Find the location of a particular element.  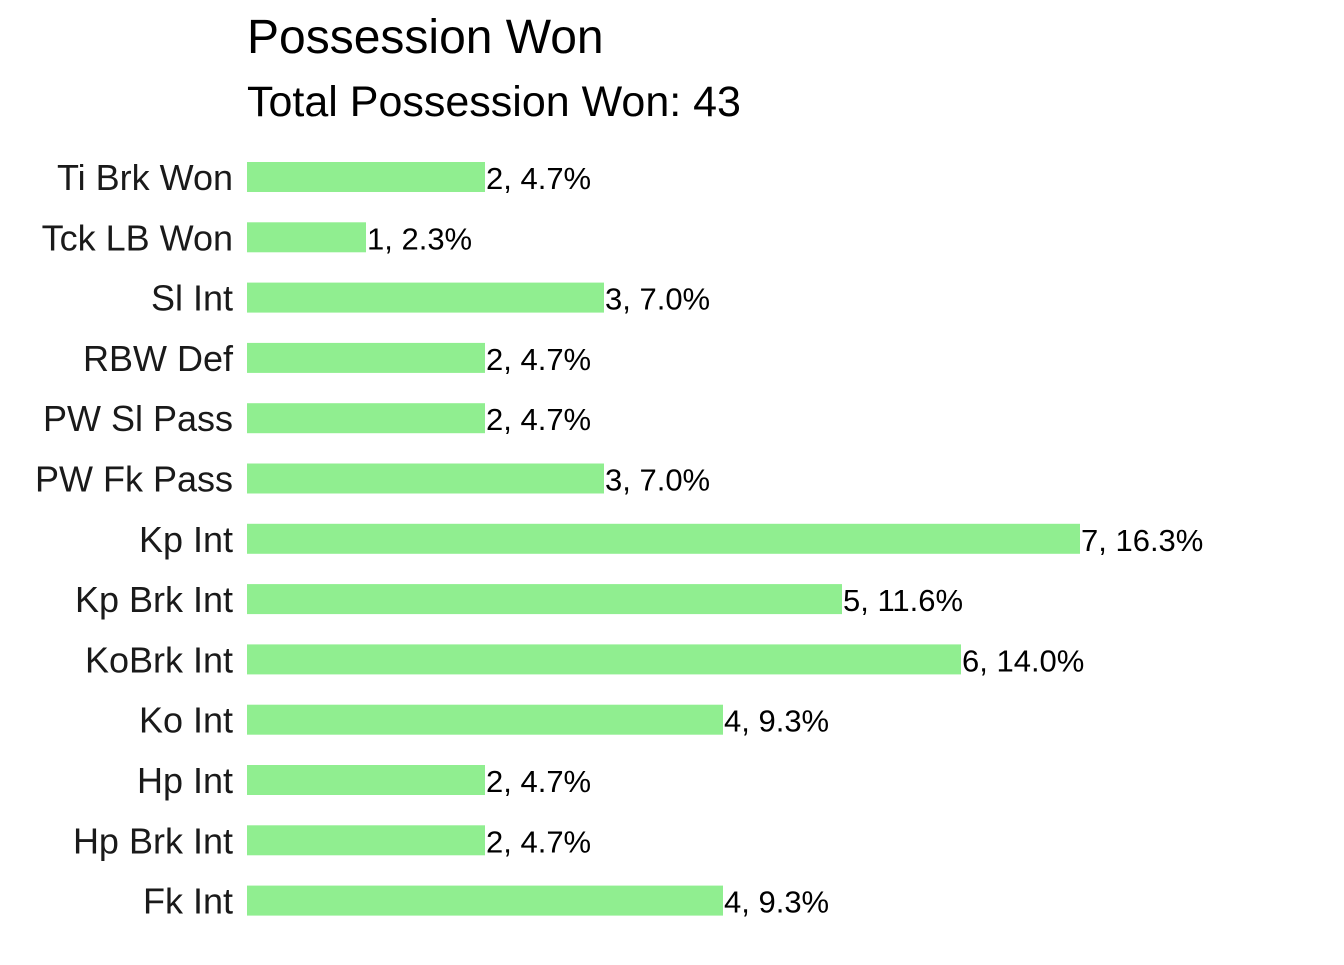

data-label-8: 6, 14.0% is located at coordinates (1023, 660).